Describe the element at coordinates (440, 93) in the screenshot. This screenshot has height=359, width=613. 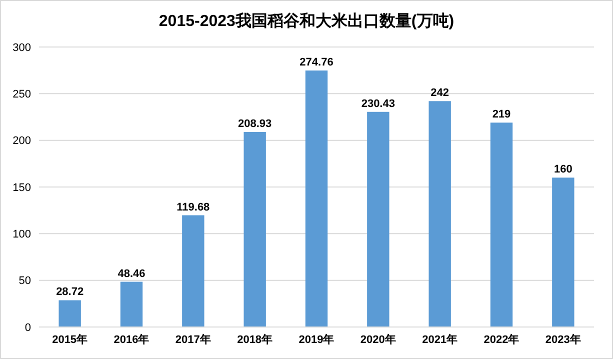
I see `data-label: 242` at that location.